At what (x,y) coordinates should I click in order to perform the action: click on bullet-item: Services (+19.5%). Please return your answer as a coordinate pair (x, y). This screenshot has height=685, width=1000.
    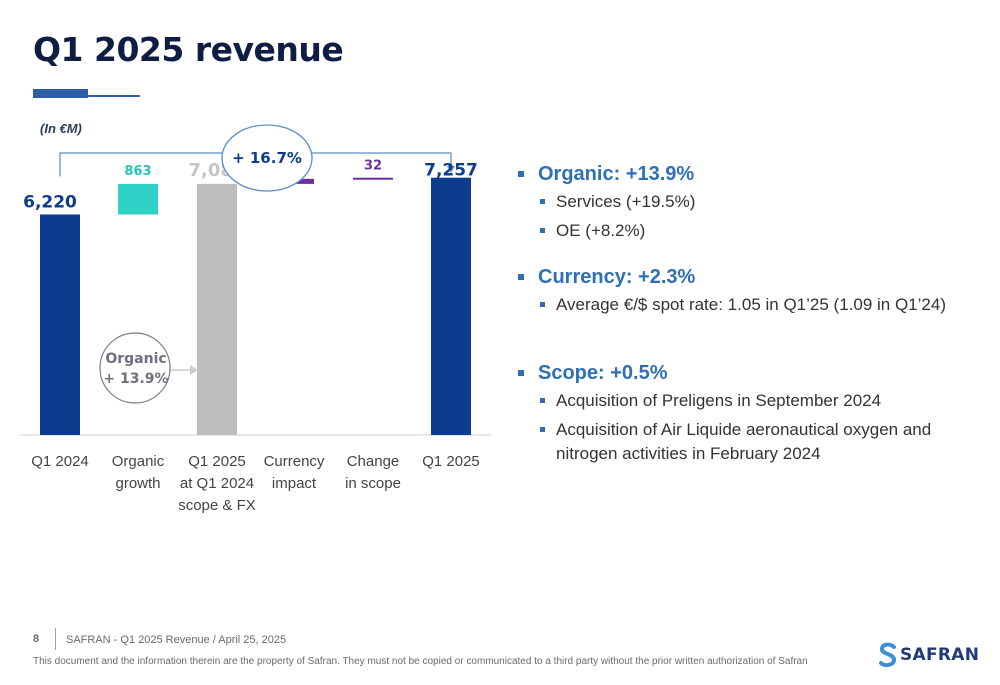
    Looking at the image, I should click on (757, 202).